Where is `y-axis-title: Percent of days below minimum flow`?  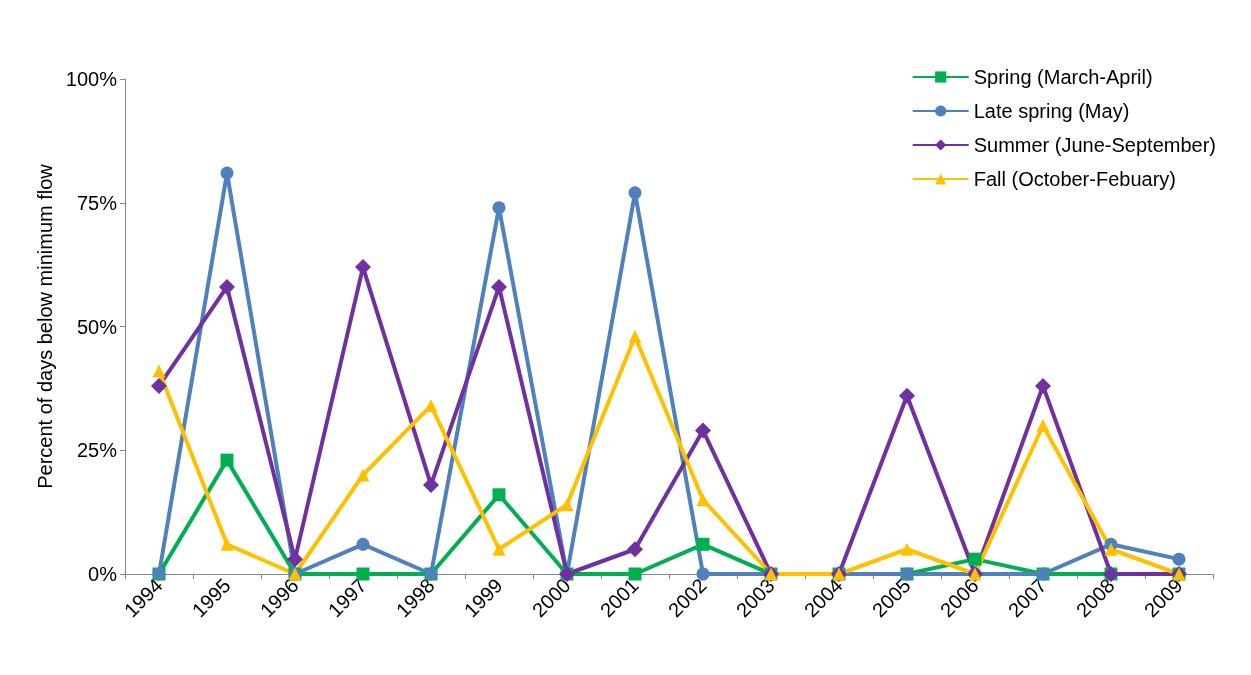 y-axis-title: Percent of days below minimum flow is located at coordinates (44, 326).